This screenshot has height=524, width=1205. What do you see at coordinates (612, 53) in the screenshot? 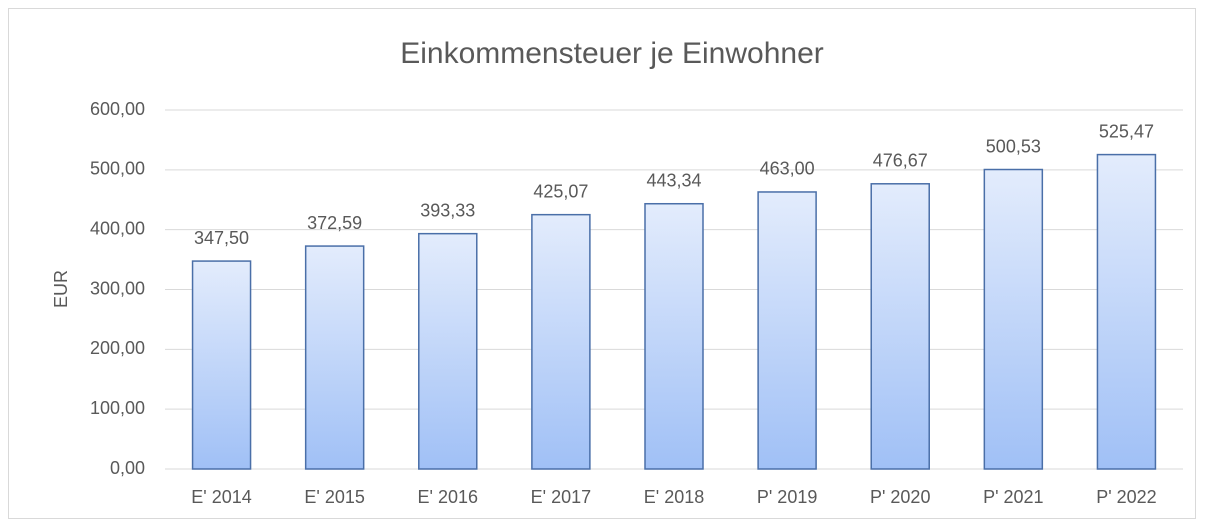
I see `chart-title: Einkommensteuer je Einwohner` at bounding box center [612, 53].